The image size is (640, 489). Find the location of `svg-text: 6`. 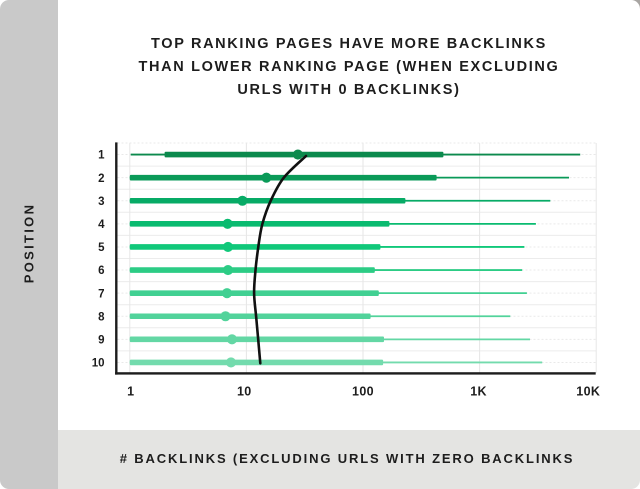

svg-text: 6 is located at coordinates (101, 271).